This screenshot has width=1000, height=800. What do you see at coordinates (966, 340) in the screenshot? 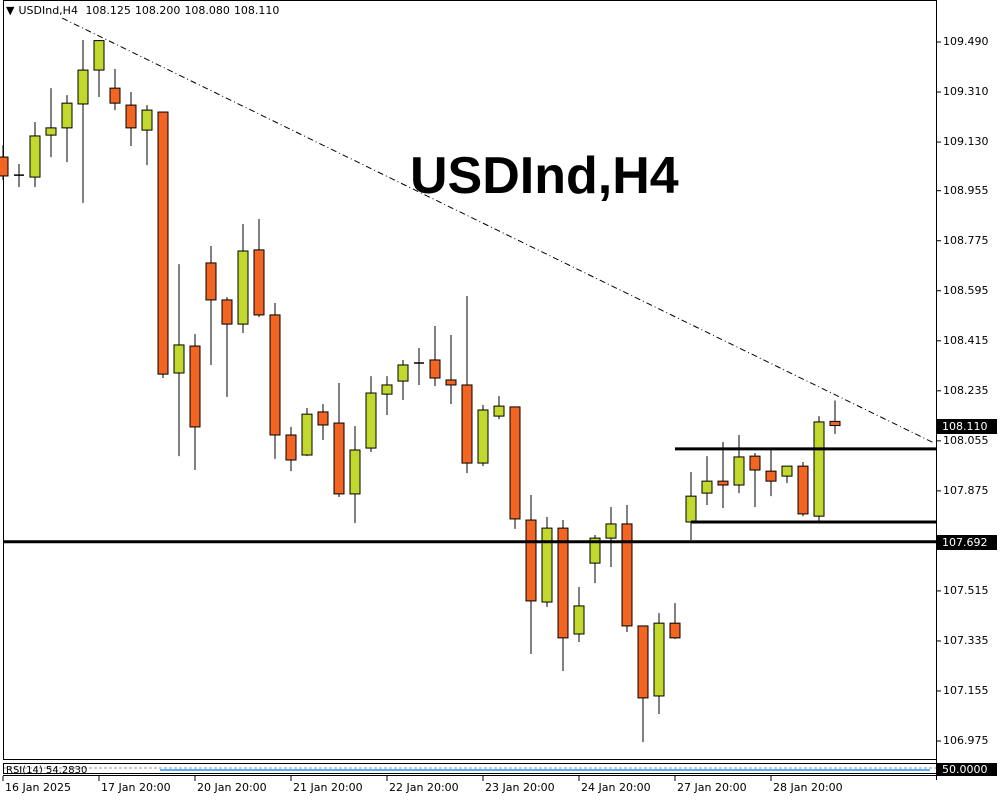
I see `y-tick-label: 108.415` at bounding box center [966, 340].